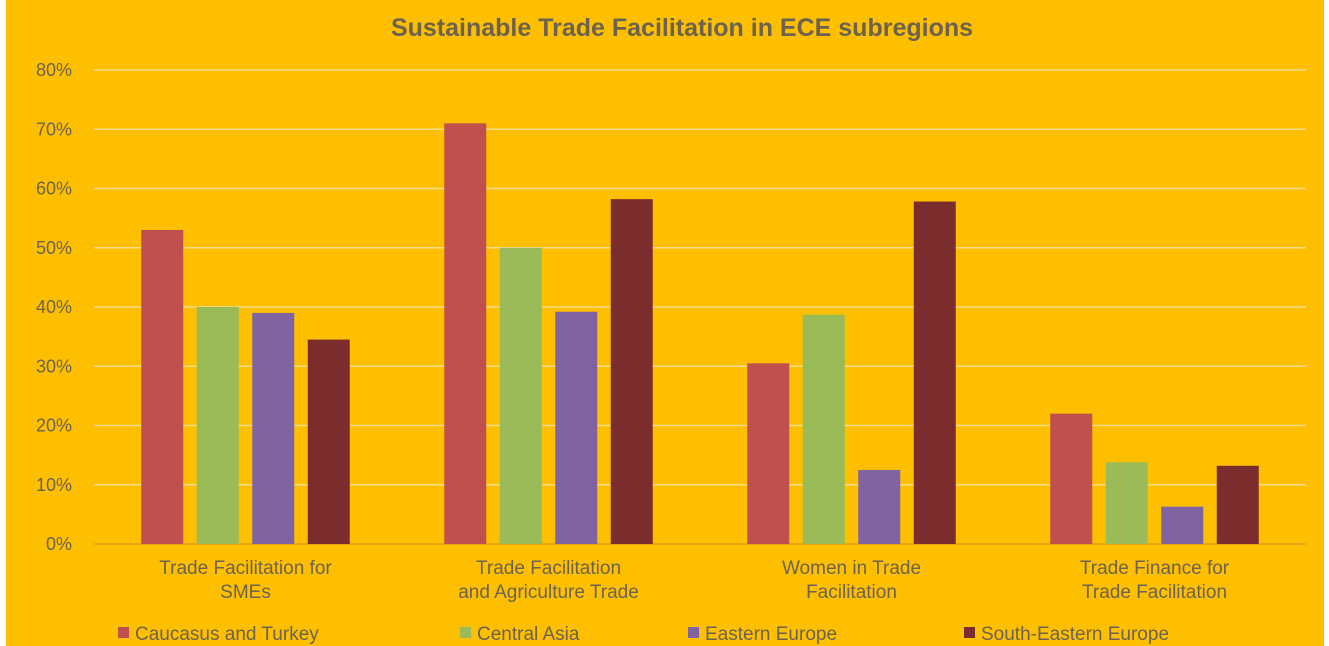 Image resolution: width=1329 pixels, height=646 pixels. I want to click on y-tick-label: 40%, so click(54, 307).